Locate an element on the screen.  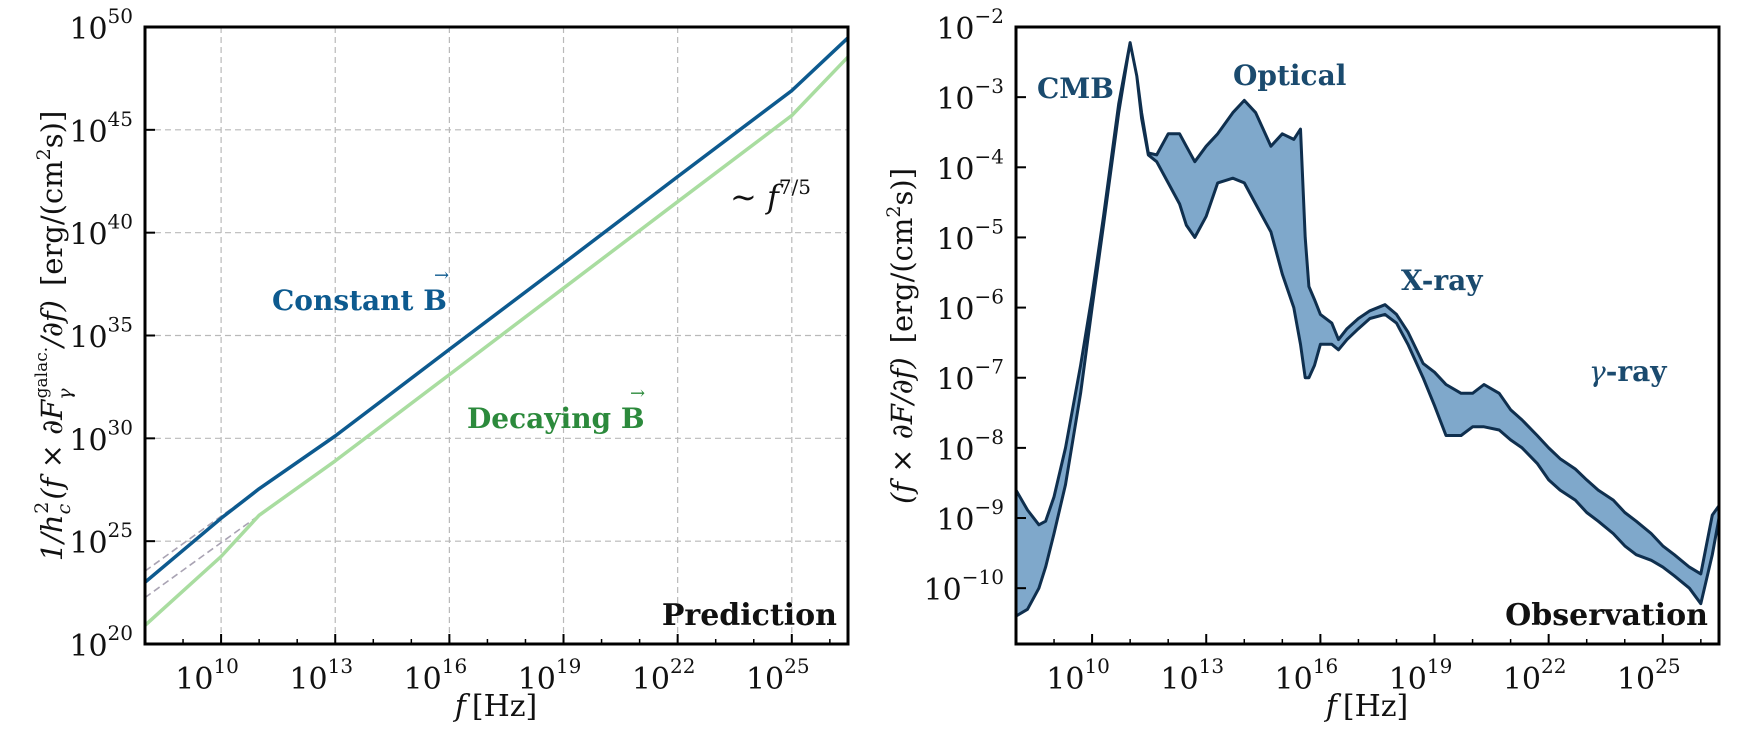
xray-label: X-ray is located at coordinates (1442, 280).